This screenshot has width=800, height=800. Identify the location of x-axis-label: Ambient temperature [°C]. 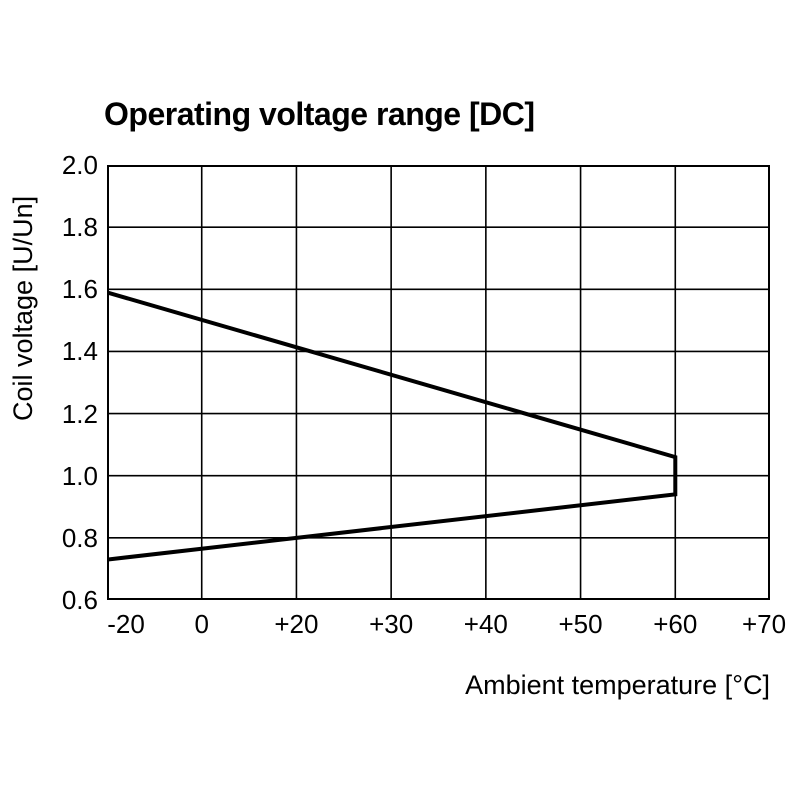
(617, 685).